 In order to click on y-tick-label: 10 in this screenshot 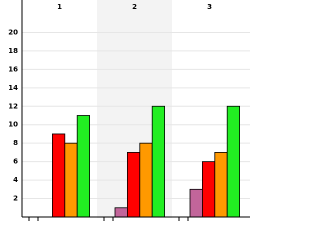, I will do `click(13, 125)`.